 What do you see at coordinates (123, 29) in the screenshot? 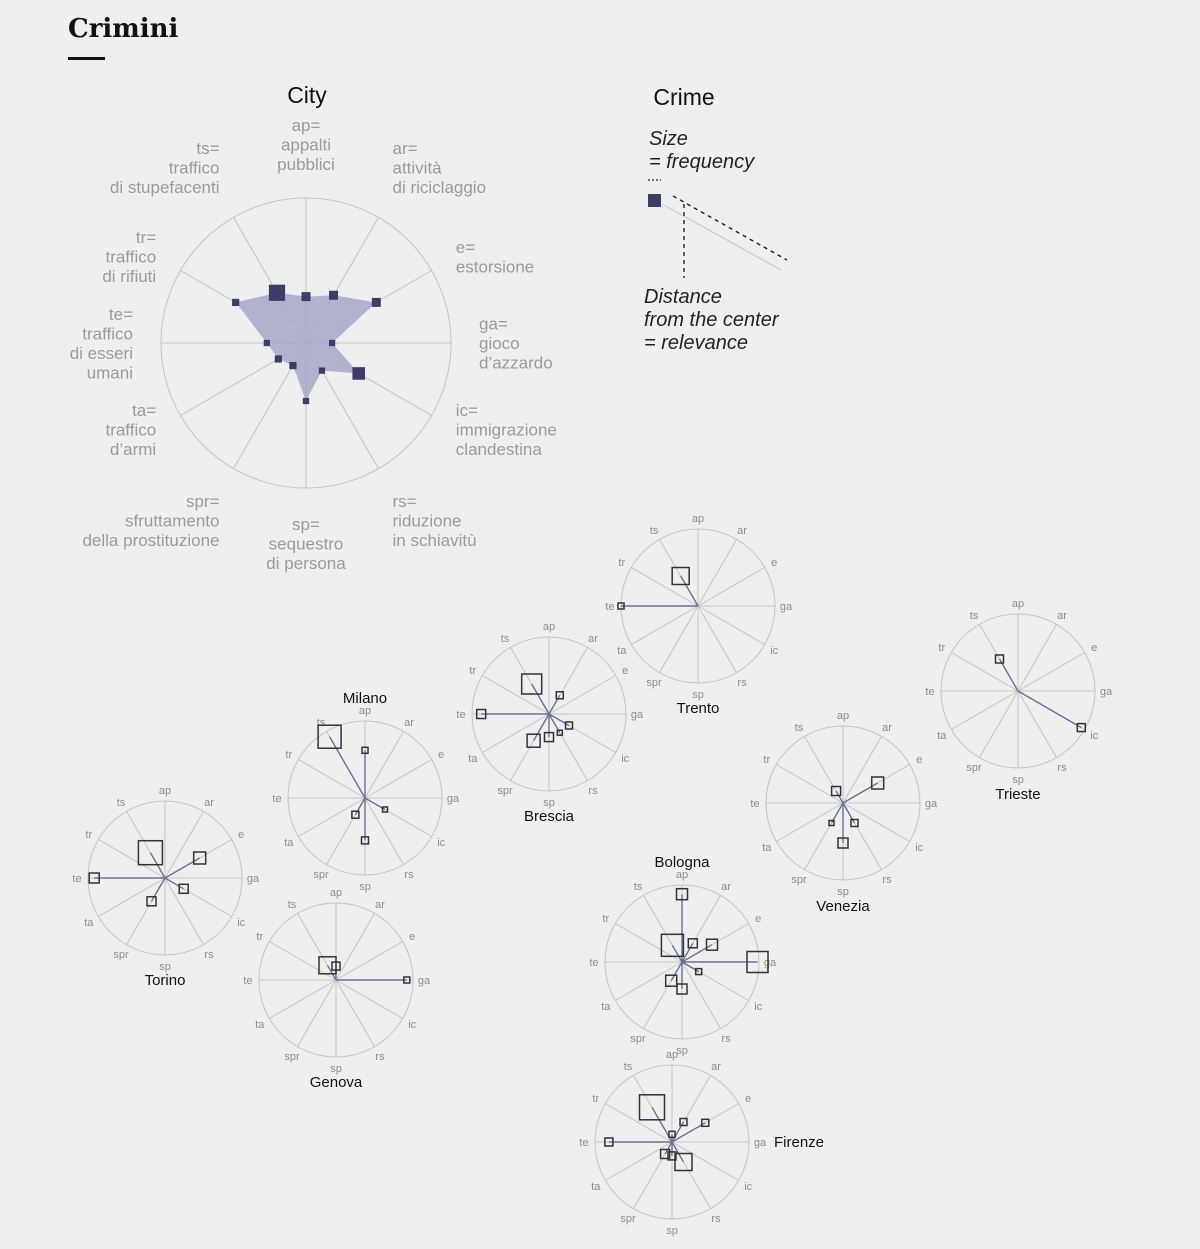
I see `page-title: Crimini` at bounding box center [123, 29].